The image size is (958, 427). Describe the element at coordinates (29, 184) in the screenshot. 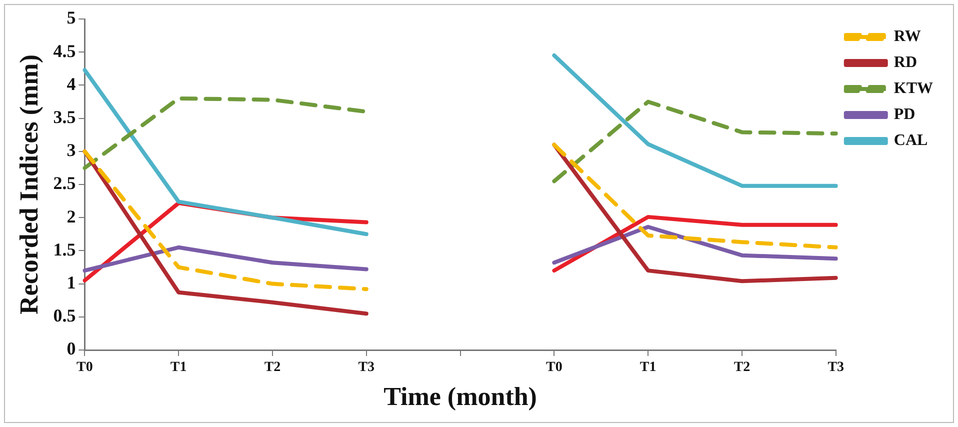

I see `y-axis-title: Recorded Indices (mm)` at that location.